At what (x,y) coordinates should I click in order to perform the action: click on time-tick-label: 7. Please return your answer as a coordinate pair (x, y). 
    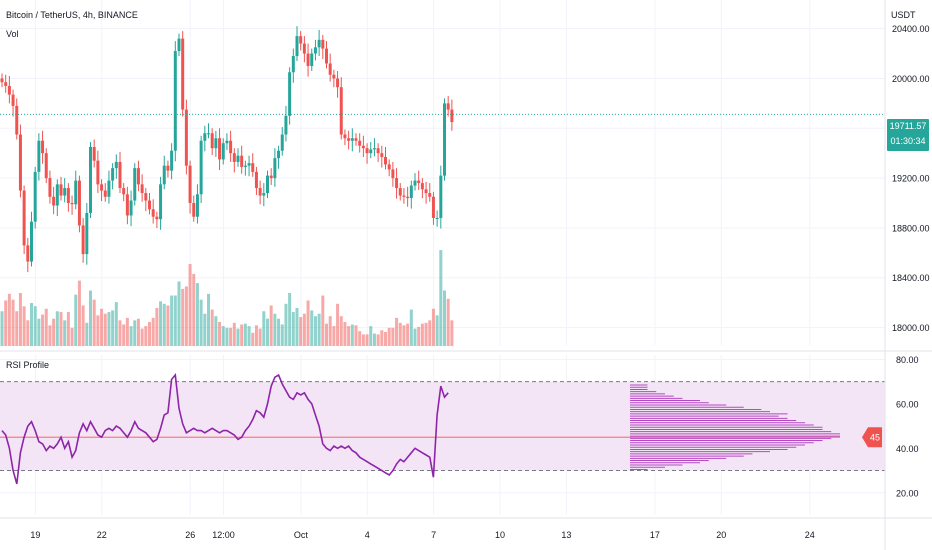
    Looking at the image, I should click on (433, 535).